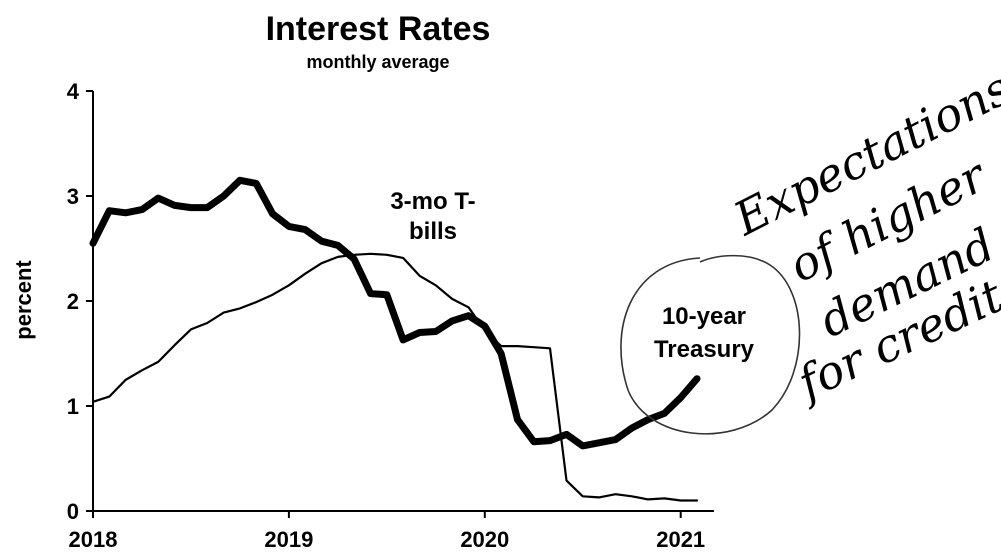 This screenshot has height=556, width=1001. Describe the element at coordinates (73, 91) in the screenshot. I see `y-tick-label: 4` at that location.